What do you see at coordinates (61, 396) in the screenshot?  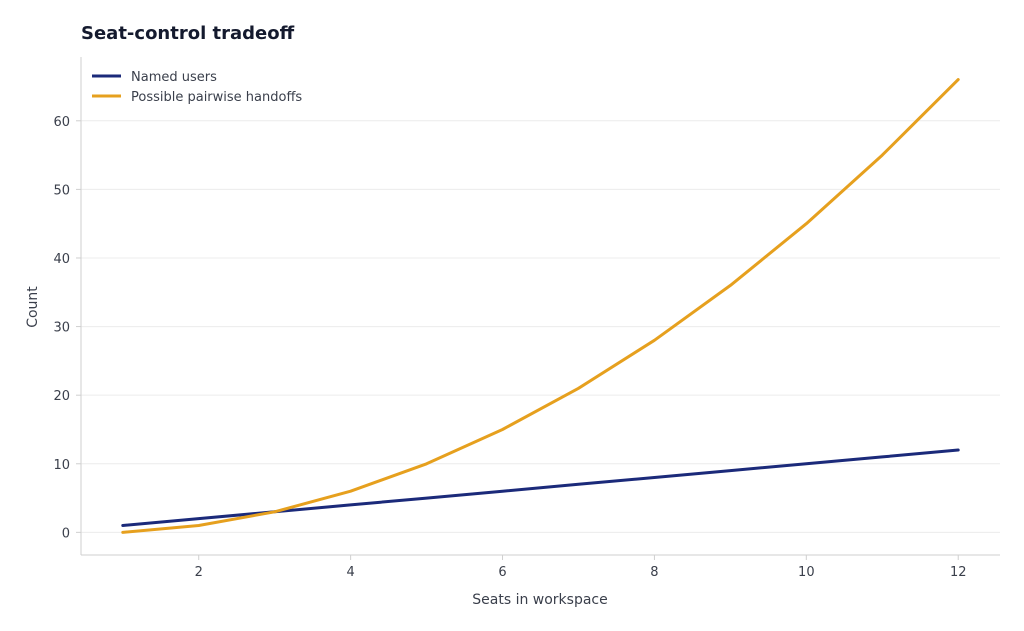 I see `y-tick-label: 20` at bounding box center [61, 396].